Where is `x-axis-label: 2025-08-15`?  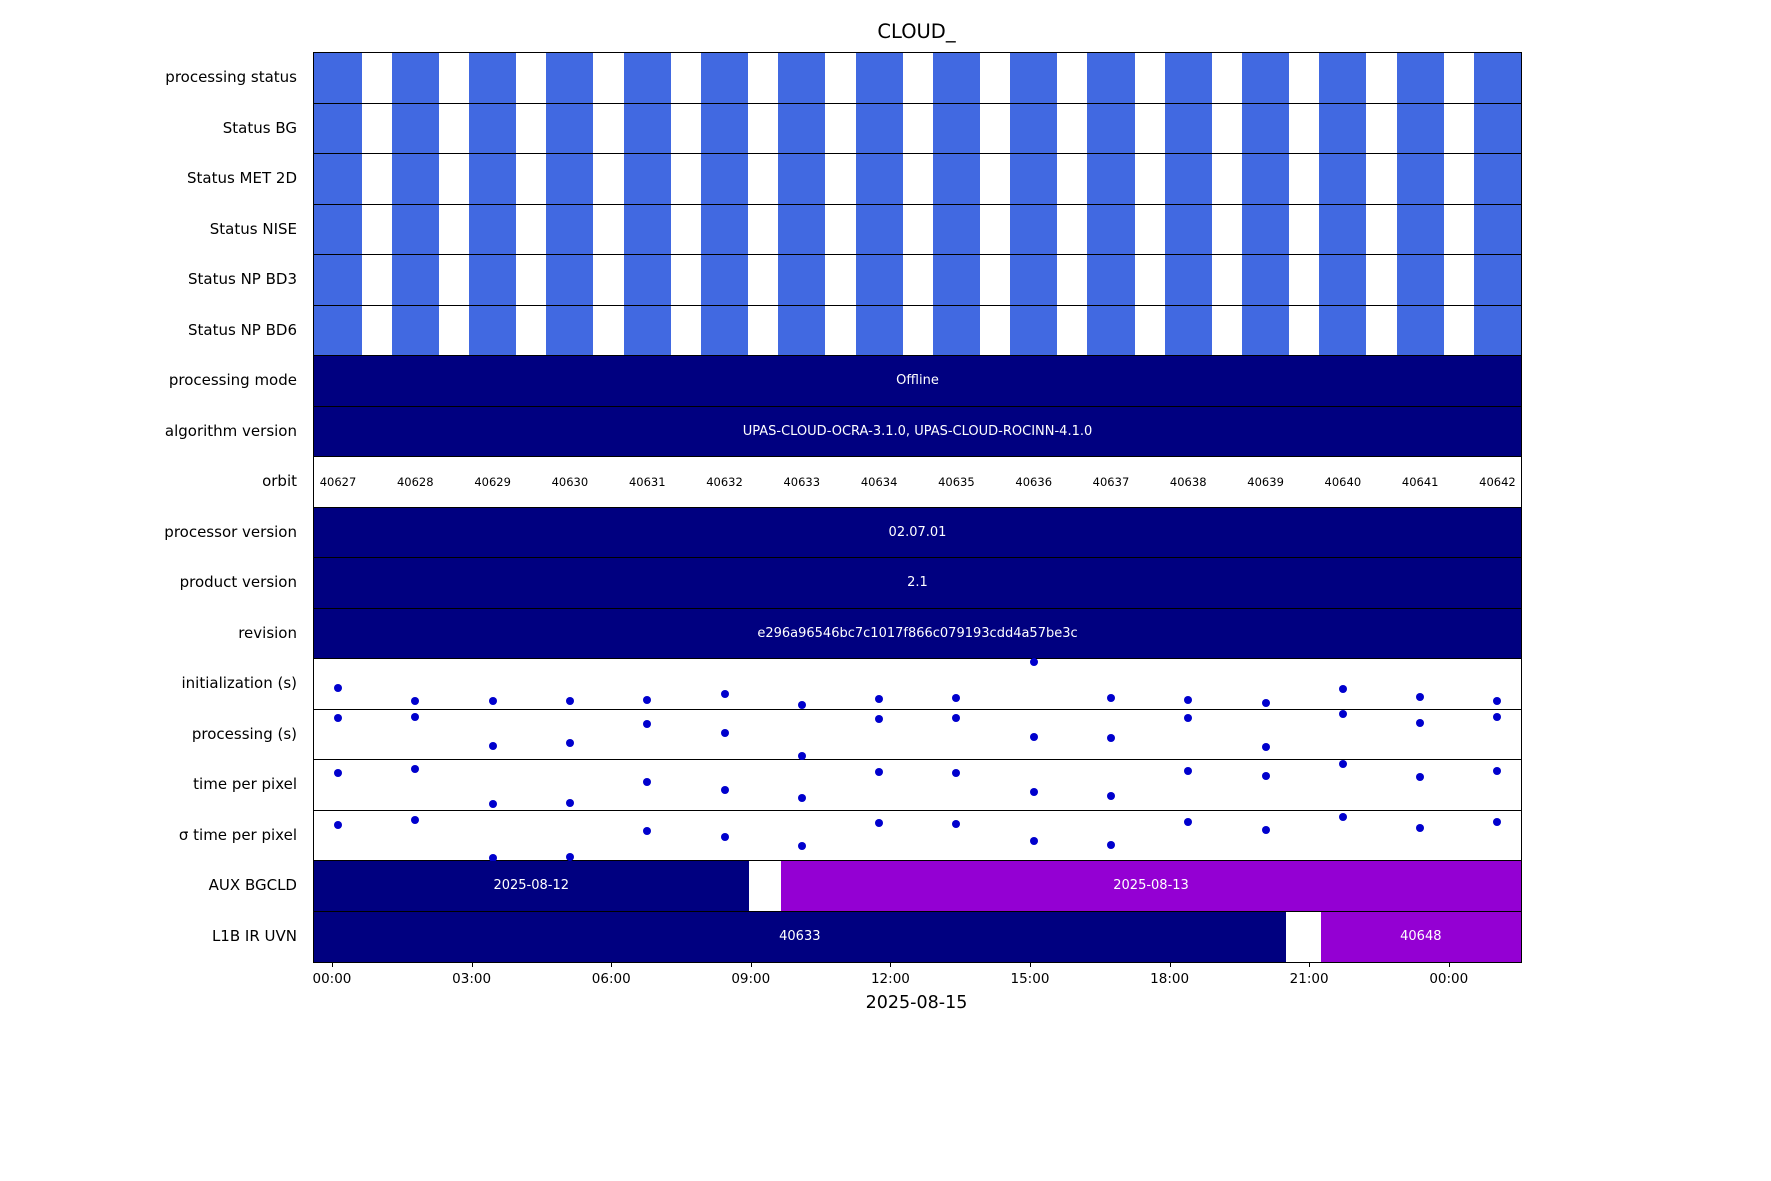
x-axis-label: 2025-08-15 is located at coordinates (916, 1003).